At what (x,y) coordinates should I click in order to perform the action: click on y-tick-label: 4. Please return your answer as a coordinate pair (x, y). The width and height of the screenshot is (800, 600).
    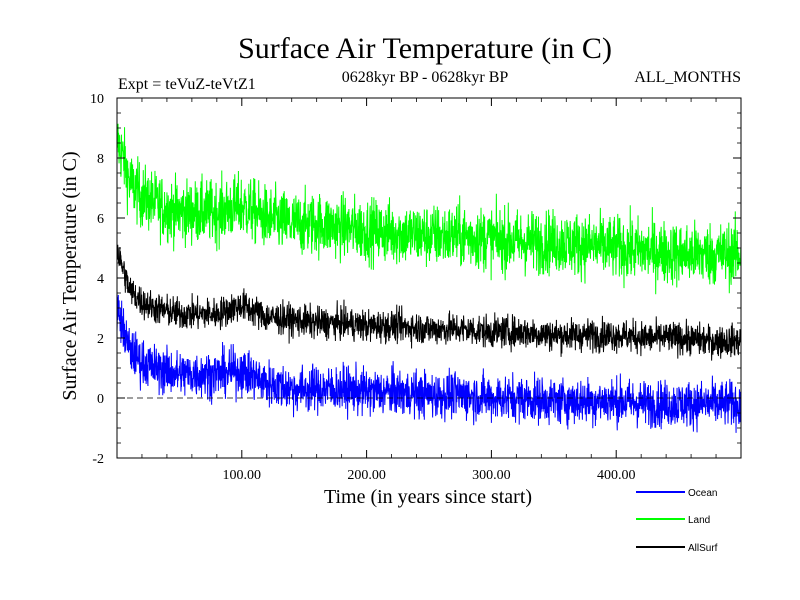
    Looking at the image, I should click on (100, 279).